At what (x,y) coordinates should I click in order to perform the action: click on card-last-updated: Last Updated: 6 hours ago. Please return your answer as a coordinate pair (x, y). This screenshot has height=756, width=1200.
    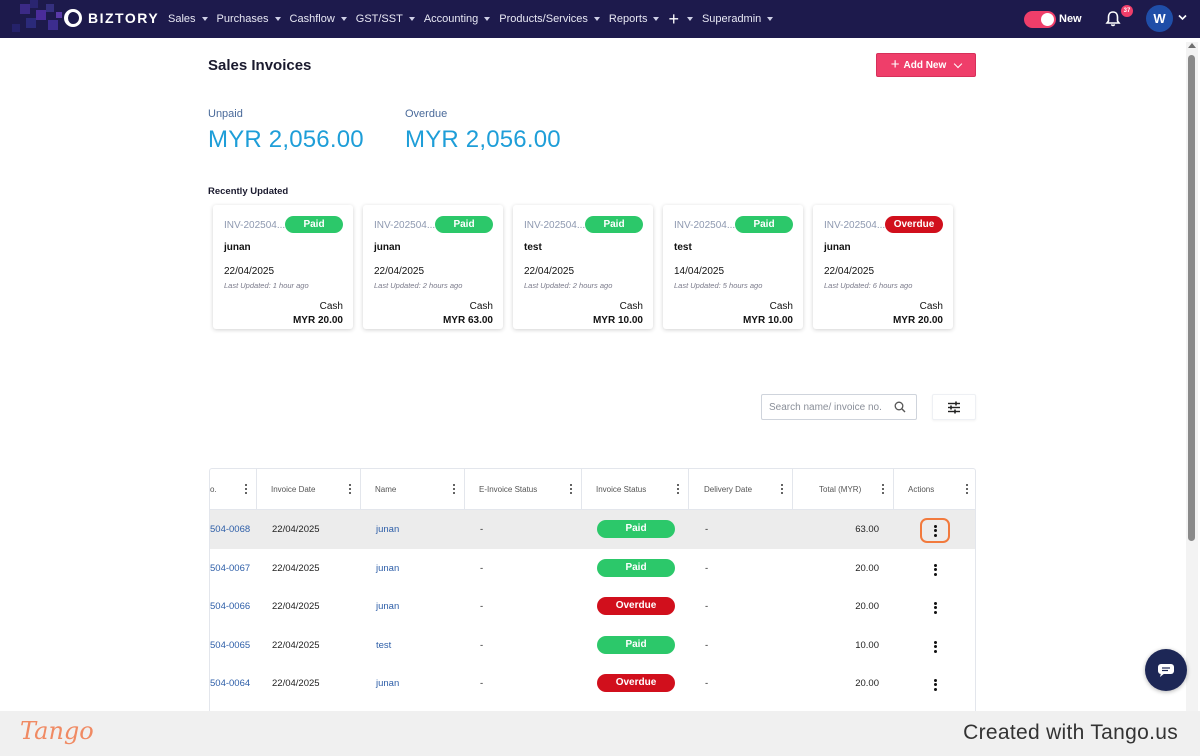
    Looking at the image, I should click on (868, 285).